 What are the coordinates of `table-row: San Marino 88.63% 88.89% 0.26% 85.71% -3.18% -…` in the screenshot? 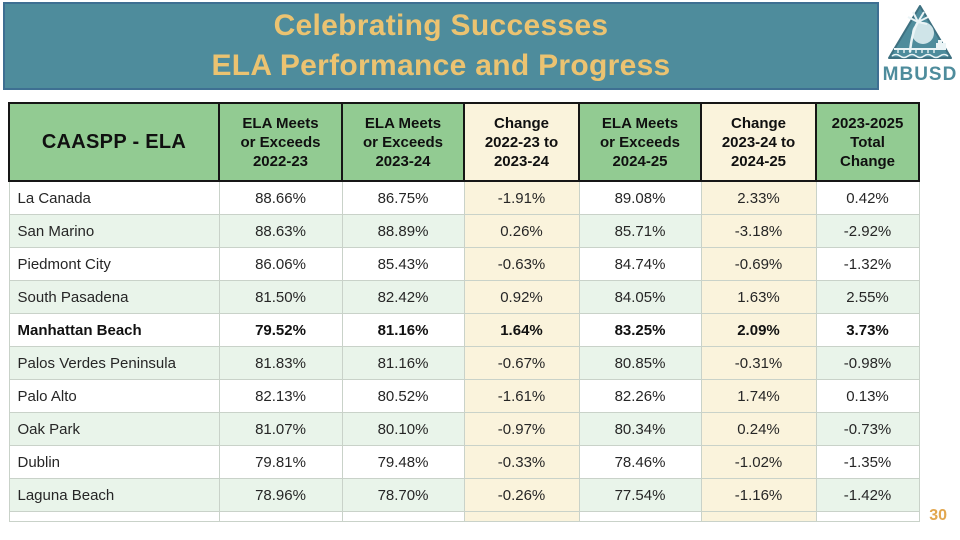 It's located at (464, 231).